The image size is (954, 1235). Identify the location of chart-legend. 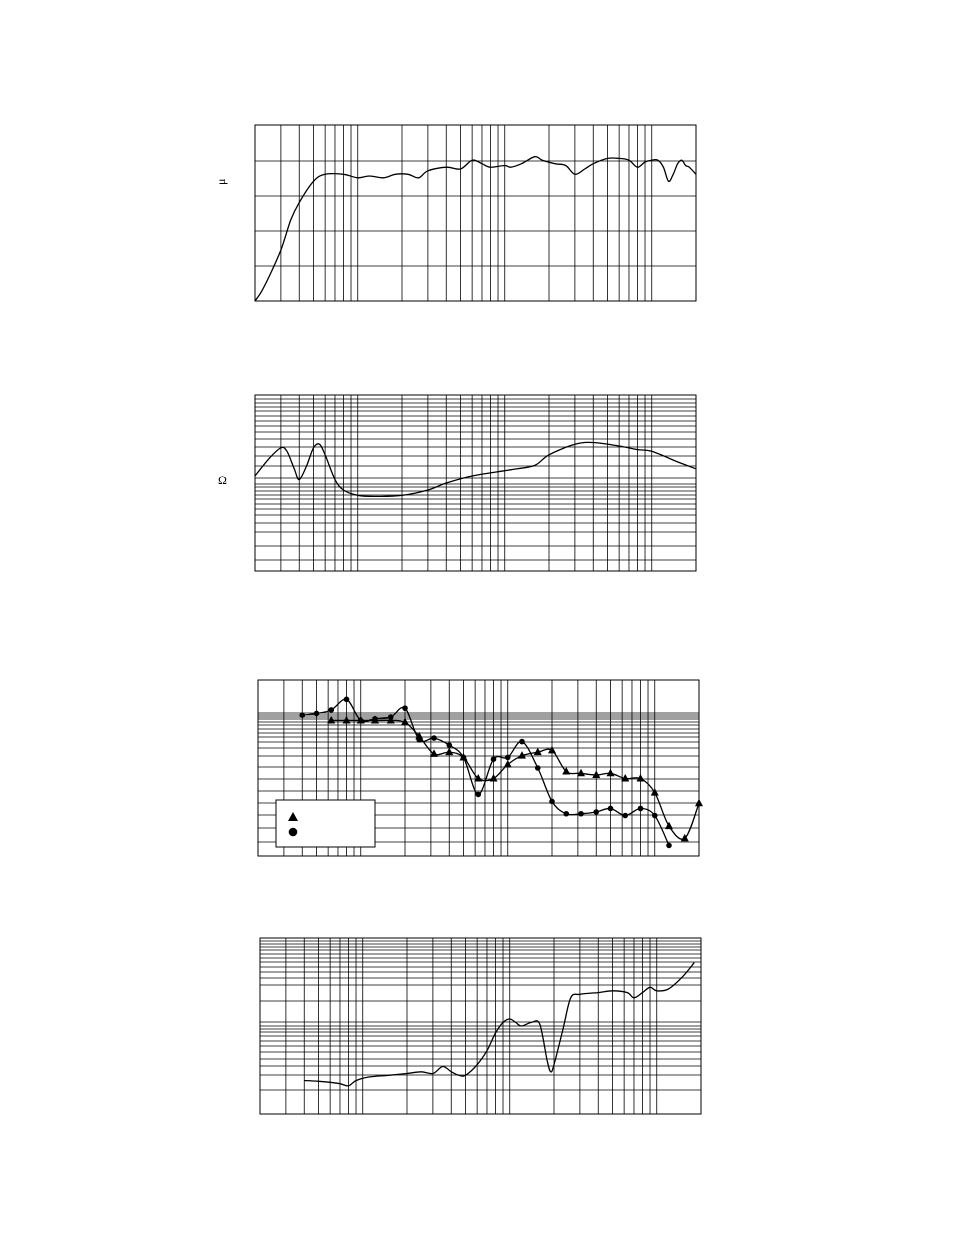
(325, 823).